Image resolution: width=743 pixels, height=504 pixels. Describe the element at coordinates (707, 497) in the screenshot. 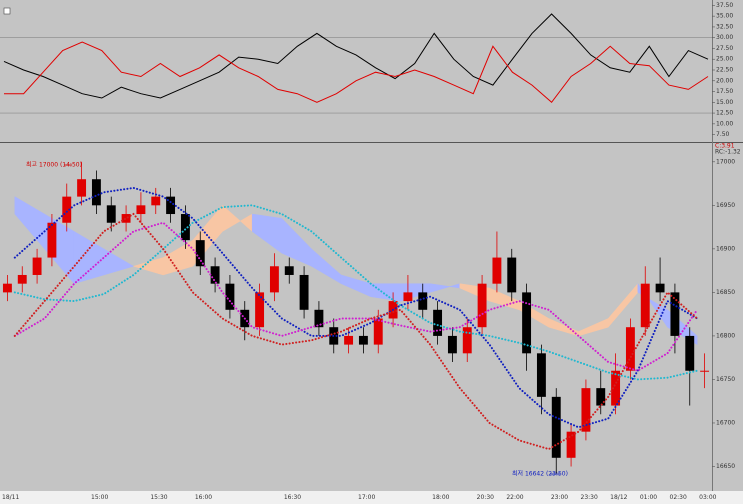

I see `x-tick-label: 03:00` at that location.